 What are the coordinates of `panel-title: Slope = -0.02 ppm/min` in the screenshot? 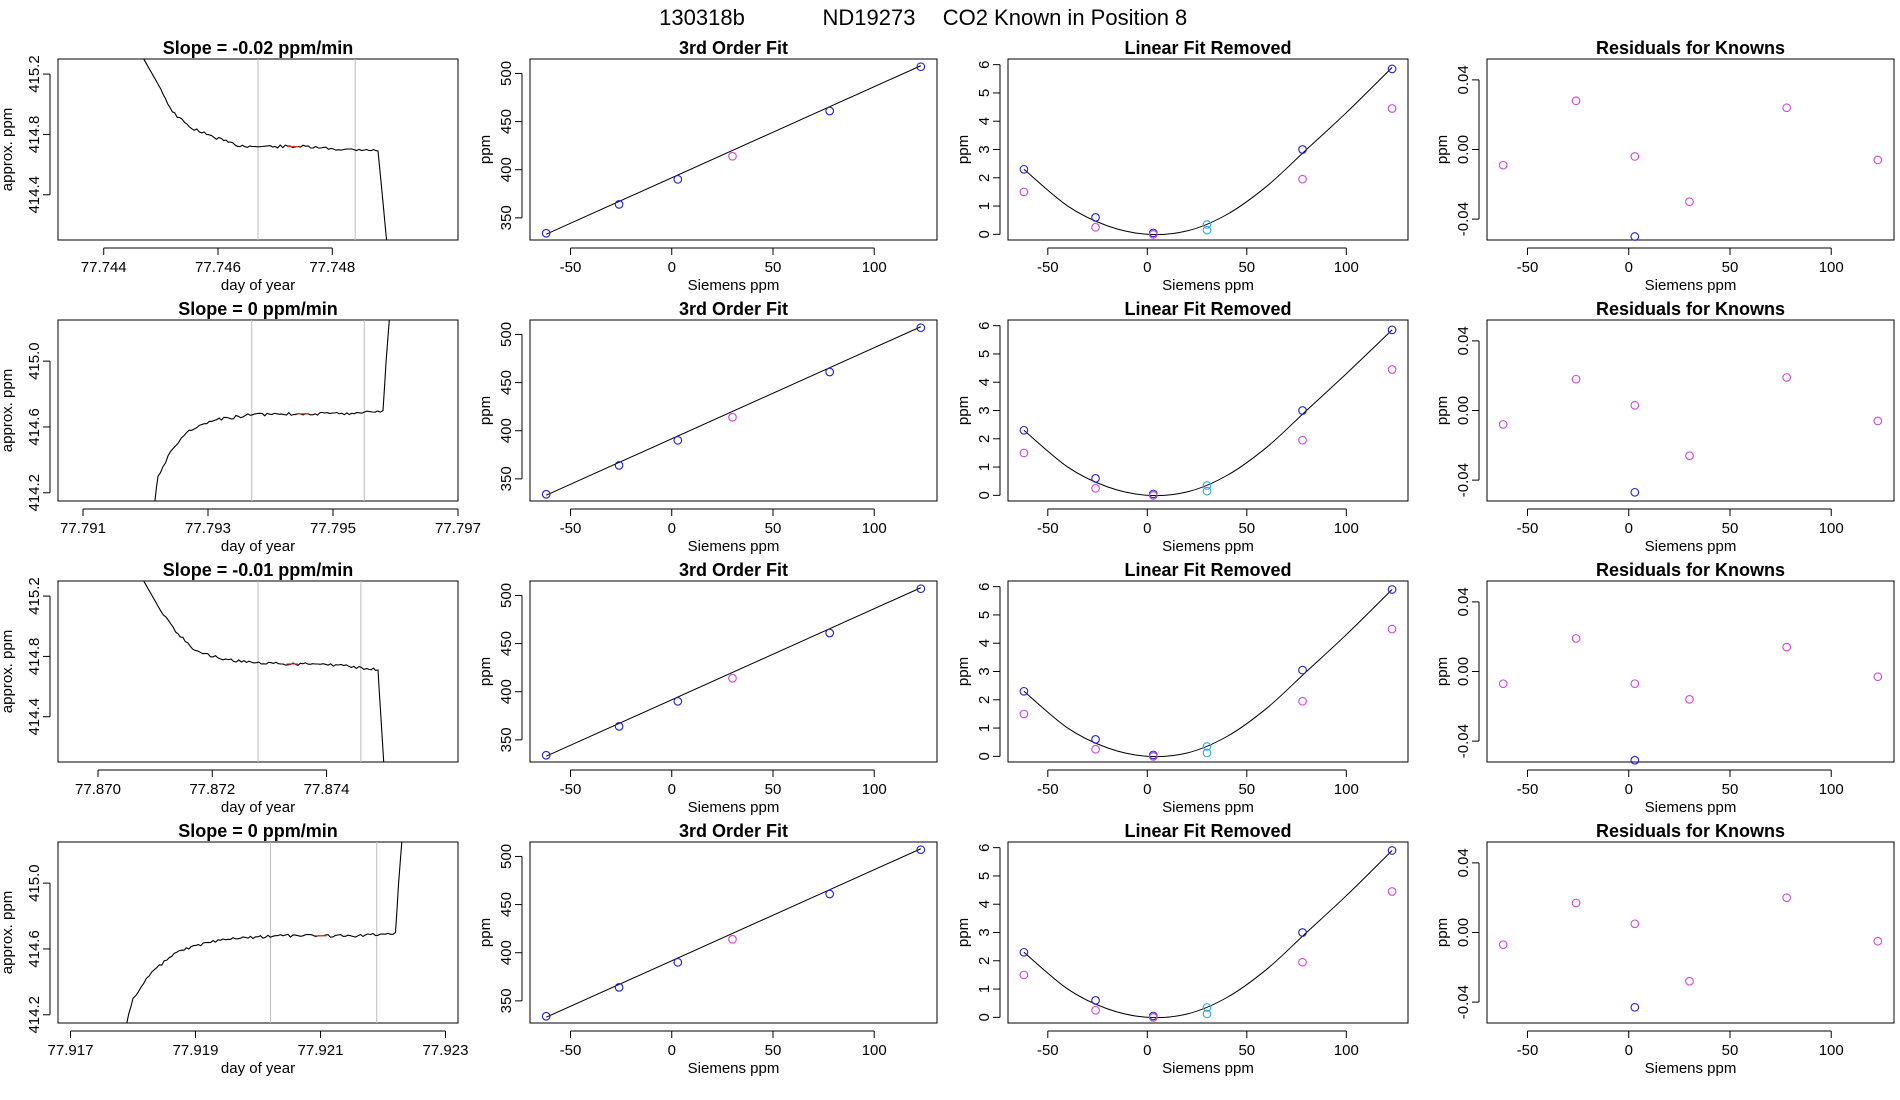 It's located at (258, 48).